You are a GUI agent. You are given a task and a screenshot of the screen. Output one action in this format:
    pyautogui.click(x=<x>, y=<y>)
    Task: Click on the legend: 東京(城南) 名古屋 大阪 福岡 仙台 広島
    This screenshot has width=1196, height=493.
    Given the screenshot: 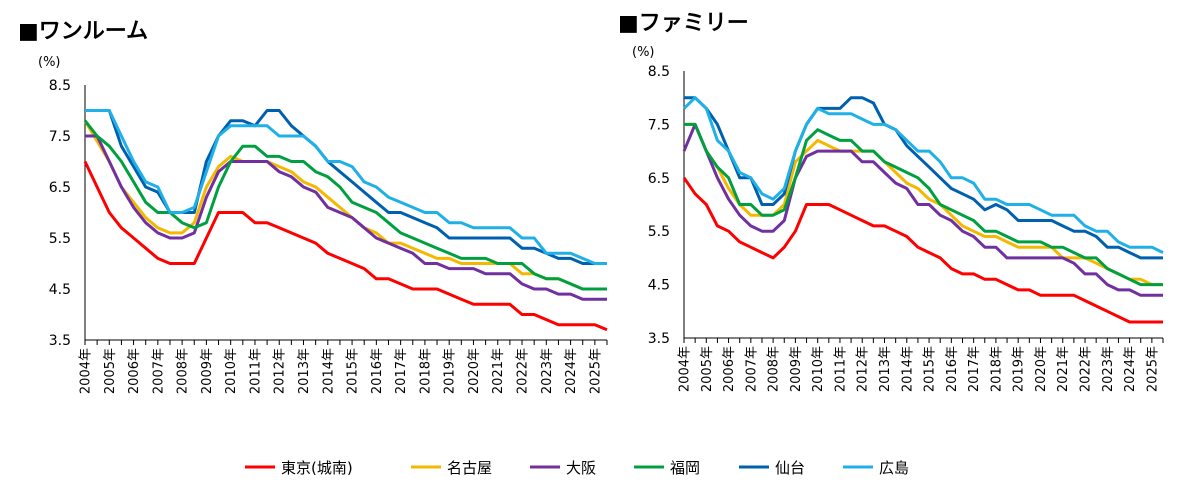 What is the action you would take?
    pyautogui.click(x=577, y=468)
    